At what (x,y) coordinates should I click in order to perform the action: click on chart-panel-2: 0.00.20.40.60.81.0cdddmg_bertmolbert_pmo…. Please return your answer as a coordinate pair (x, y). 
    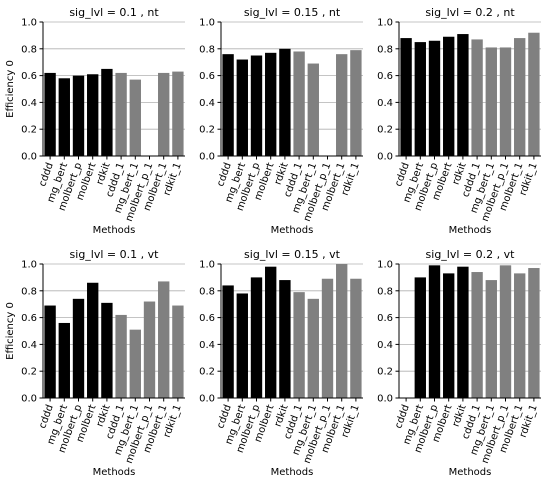
    Looking at the image, I should click on (281, 121).